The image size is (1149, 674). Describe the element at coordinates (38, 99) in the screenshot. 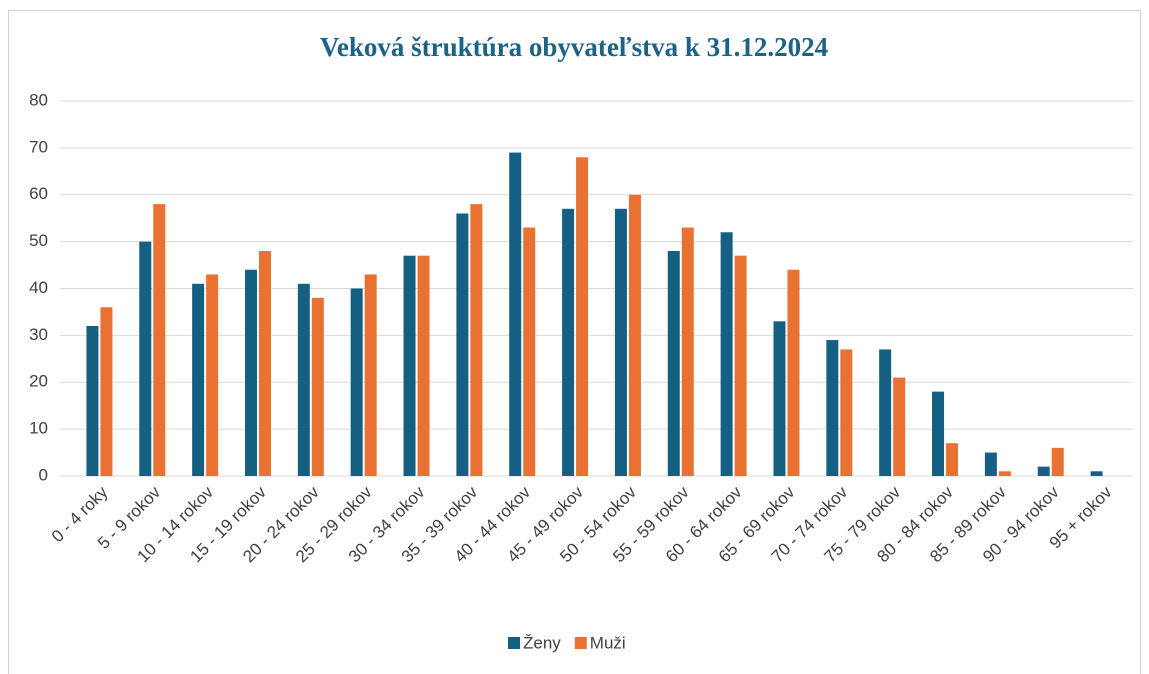

I see `y-tick-label: 80` at that location.